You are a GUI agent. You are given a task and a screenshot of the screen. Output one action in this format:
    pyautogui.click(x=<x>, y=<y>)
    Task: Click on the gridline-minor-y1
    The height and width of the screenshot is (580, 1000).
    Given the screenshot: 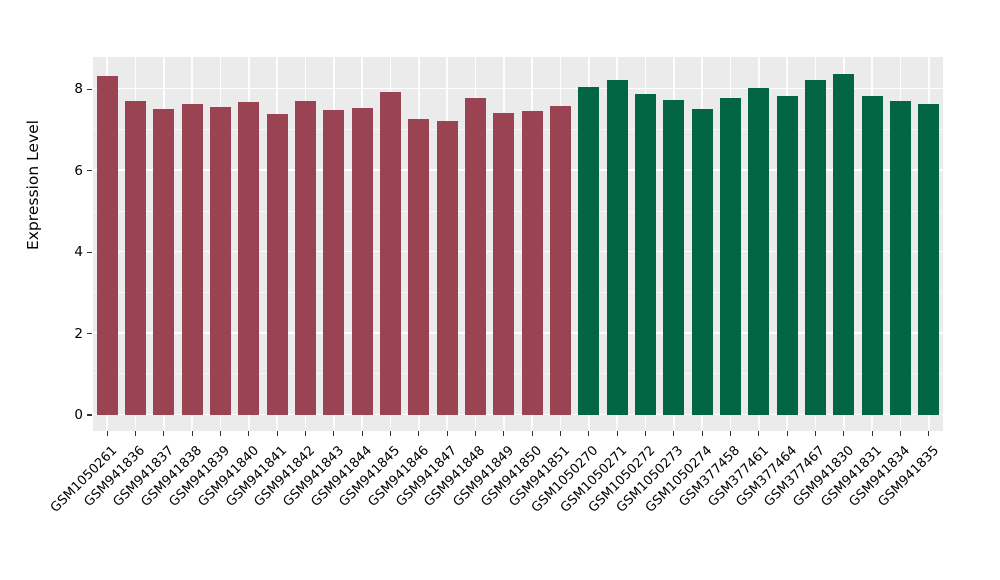 What is the action you would take?
    pyautogui.click(x=518, y=374)
    